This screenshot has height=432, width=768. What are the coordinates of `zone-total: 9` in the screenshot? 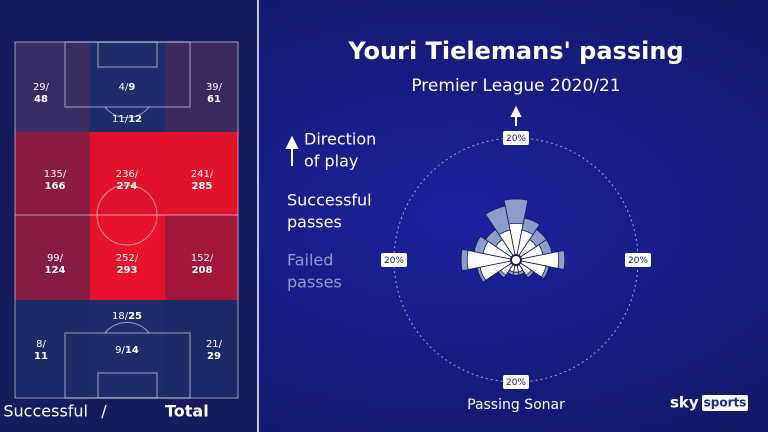 It's located at (131, 87).